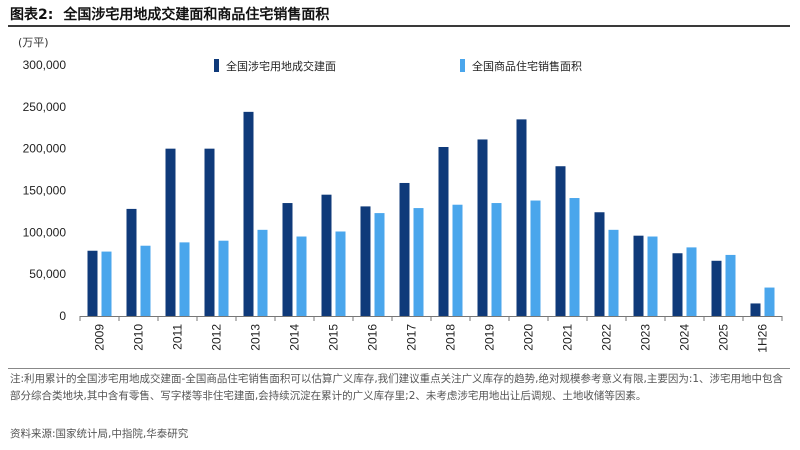  Describe the element at coordinates (295, 337) in the screenshot. I see `x-tick-label: 2014` at that location.